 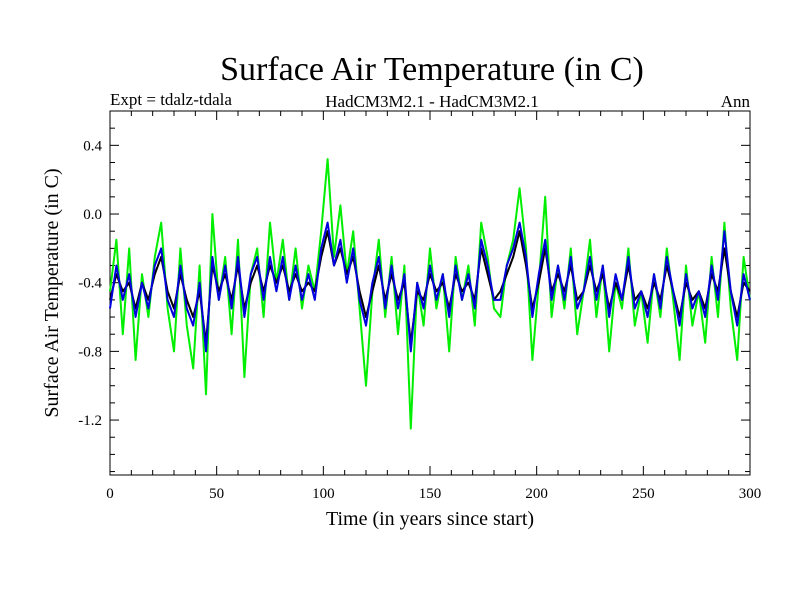 I want to click on subtitle-center: HadCM3M2.1 - HadCM3M2.1, so click(x=431, y=101).